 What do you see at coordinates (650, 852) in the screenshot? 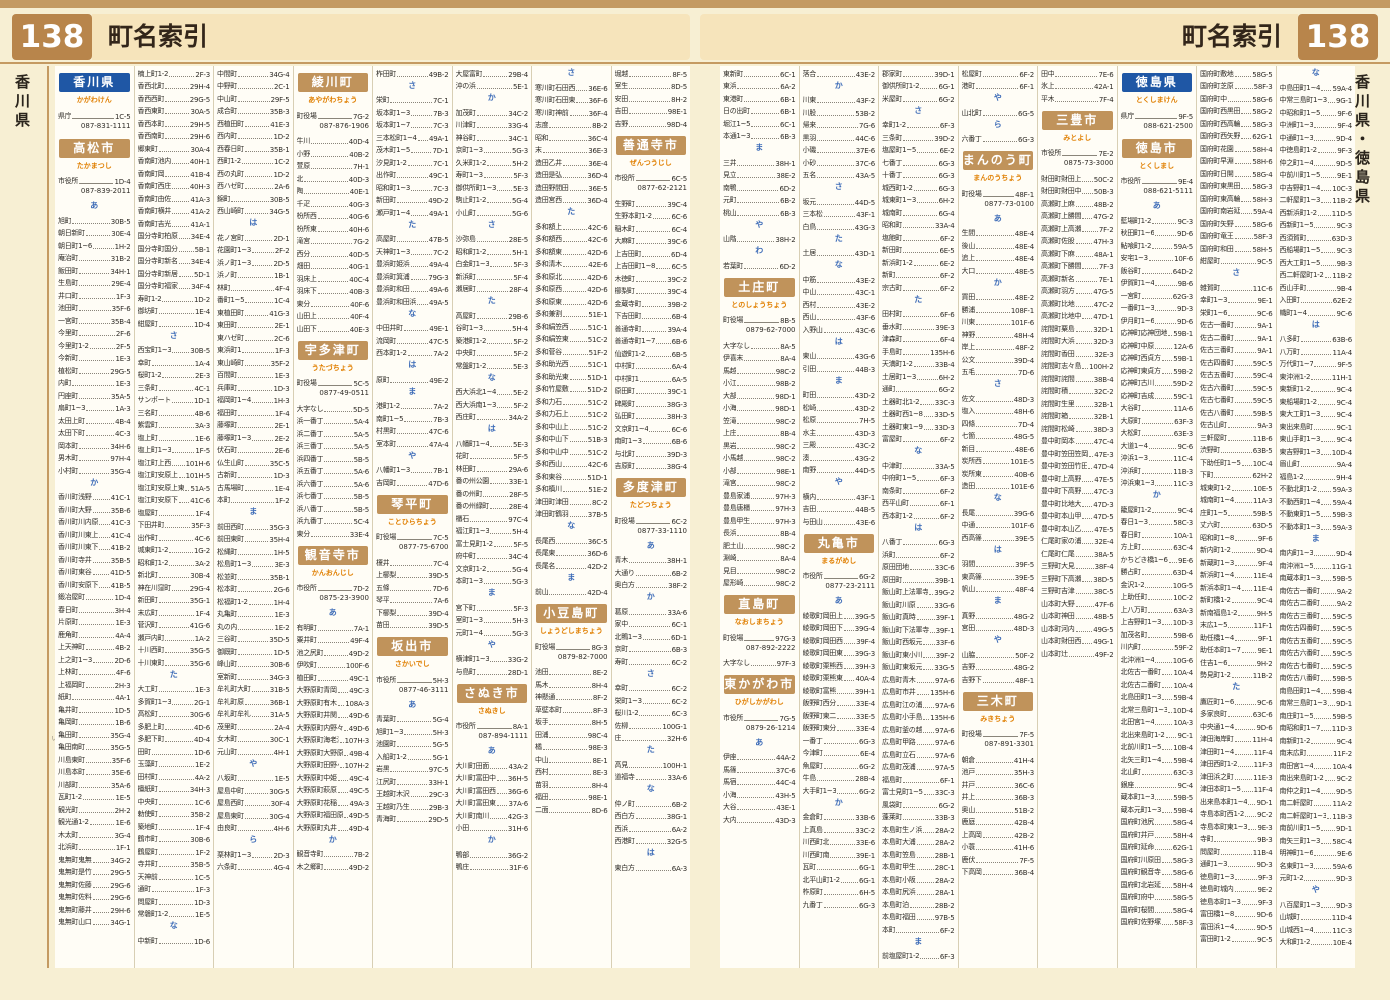
I see `section-marker: は` at bounding box center [650, 852].